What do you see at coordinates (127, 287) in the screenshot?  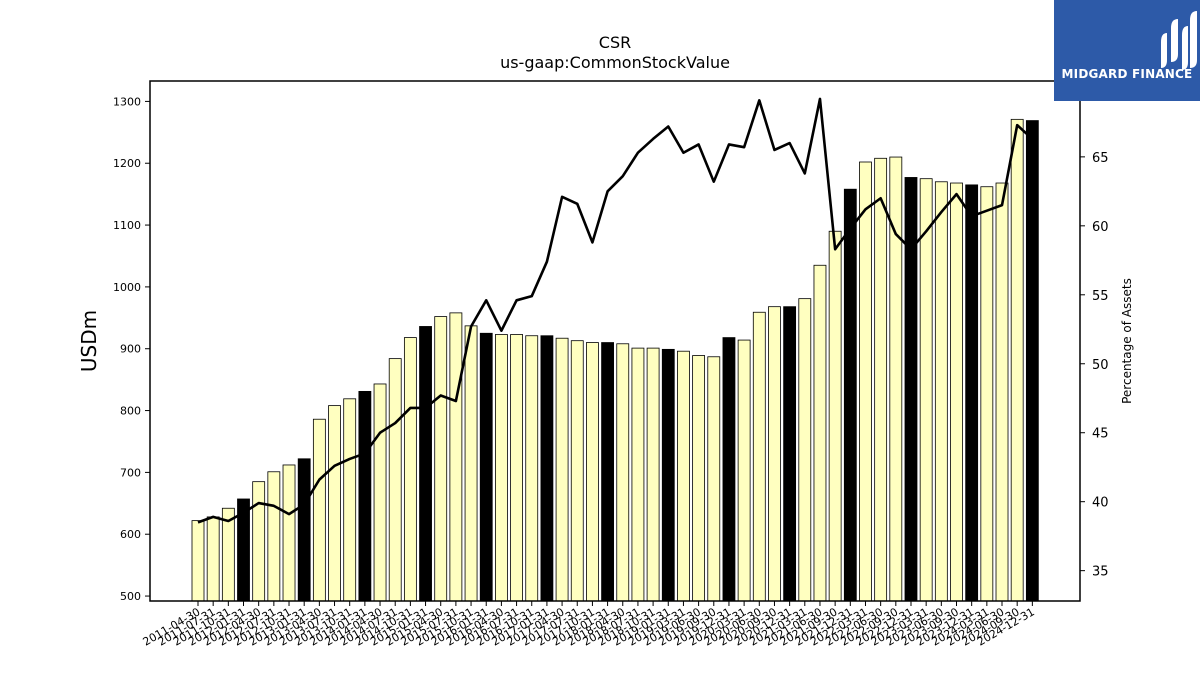 I see `y-tick-label: 1000` at bounding box center [127, 287].